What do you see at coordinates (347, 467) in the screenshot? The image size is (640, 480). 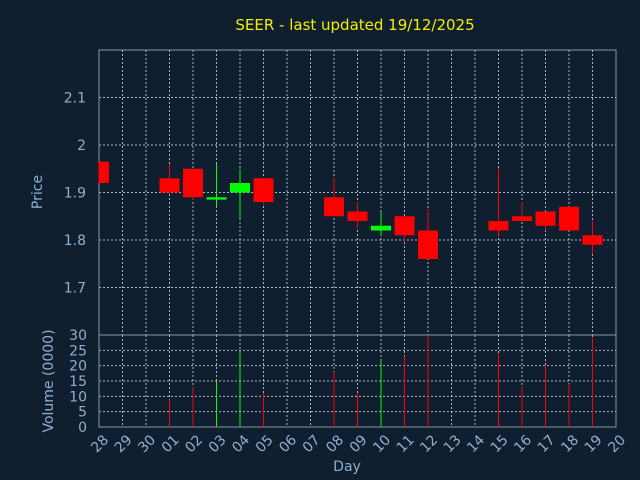 I see `day-axis-label: Day` at bounding box center [347, 467].